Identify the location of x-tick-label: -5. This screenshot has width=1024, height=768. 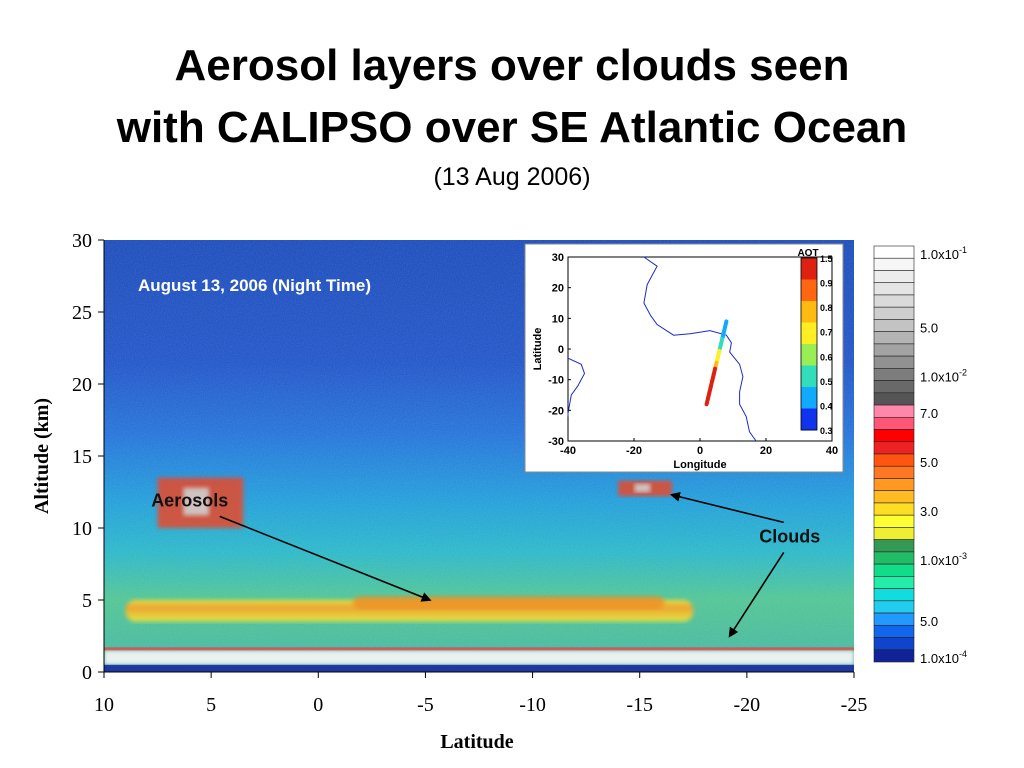
(425, 705).